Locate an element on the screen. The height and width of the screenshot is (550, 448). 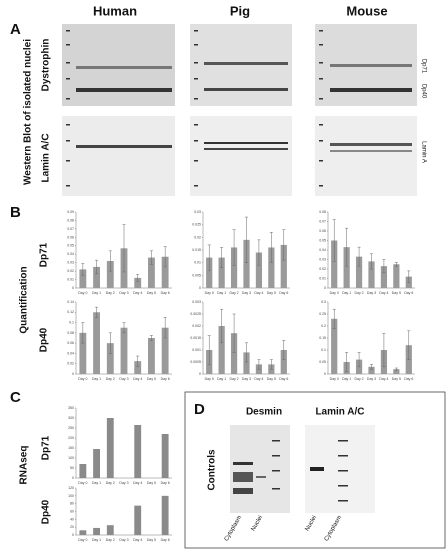
y-tick-label: 0.06 is located at coordinates (322, 231).